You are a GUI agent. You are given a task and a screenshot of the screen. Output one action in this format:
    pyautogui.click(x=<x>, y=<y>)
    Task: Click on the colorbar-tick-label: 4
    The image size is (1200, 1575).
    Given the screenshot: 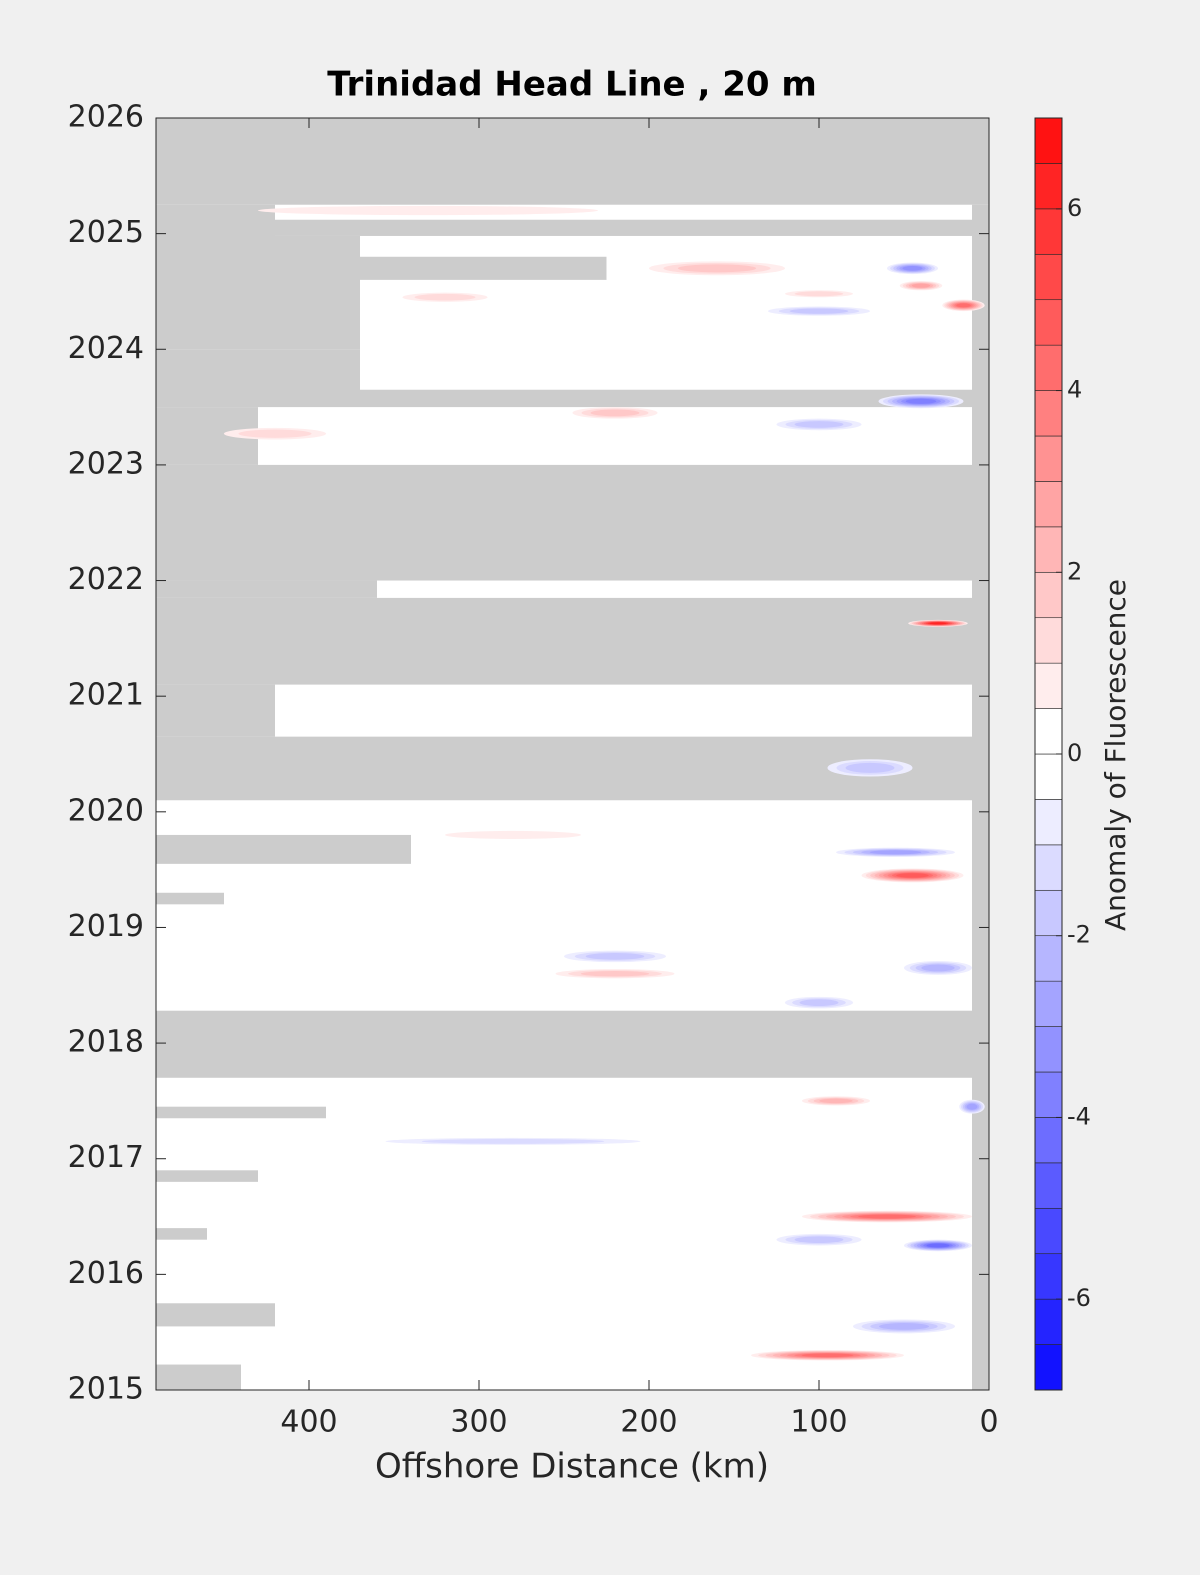 What is the action you would take?
    pyautogui.click(x=1074, y=390)
    